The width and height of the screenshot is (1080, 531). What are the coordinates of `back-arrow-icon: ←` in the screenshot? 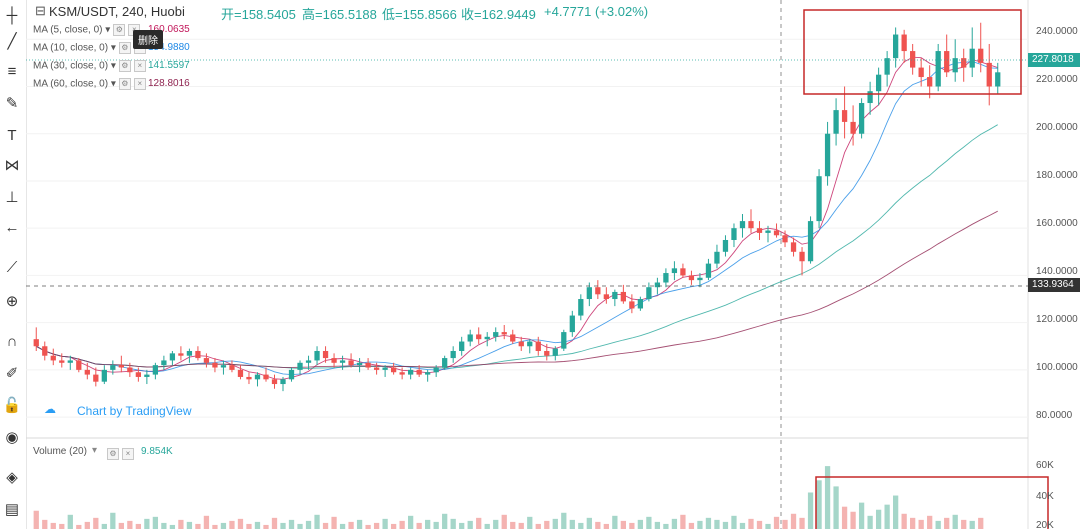 It's located at (12, 227).